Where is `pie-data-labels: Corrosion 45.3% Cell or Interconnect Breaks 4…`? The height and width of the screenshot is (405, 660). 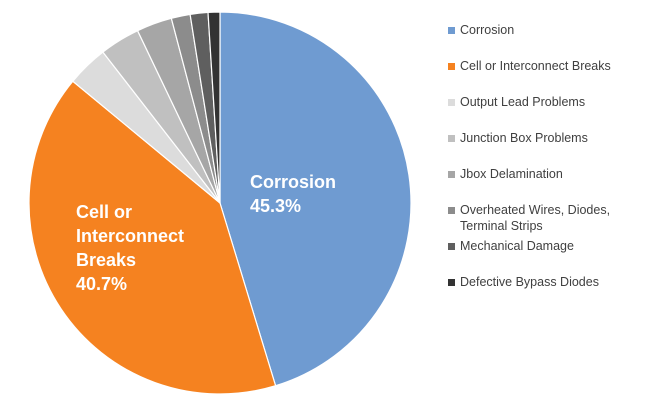
pie-data-labels: Corrosion 45.3% Cell or Interconnect Breaks 4… is located at coordinates (206, 233).